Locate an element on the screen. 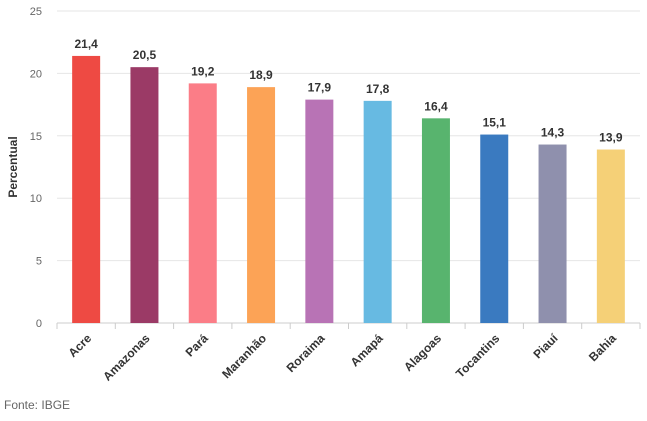  y-tick-label: 25 is located at coordinates (36, 12).